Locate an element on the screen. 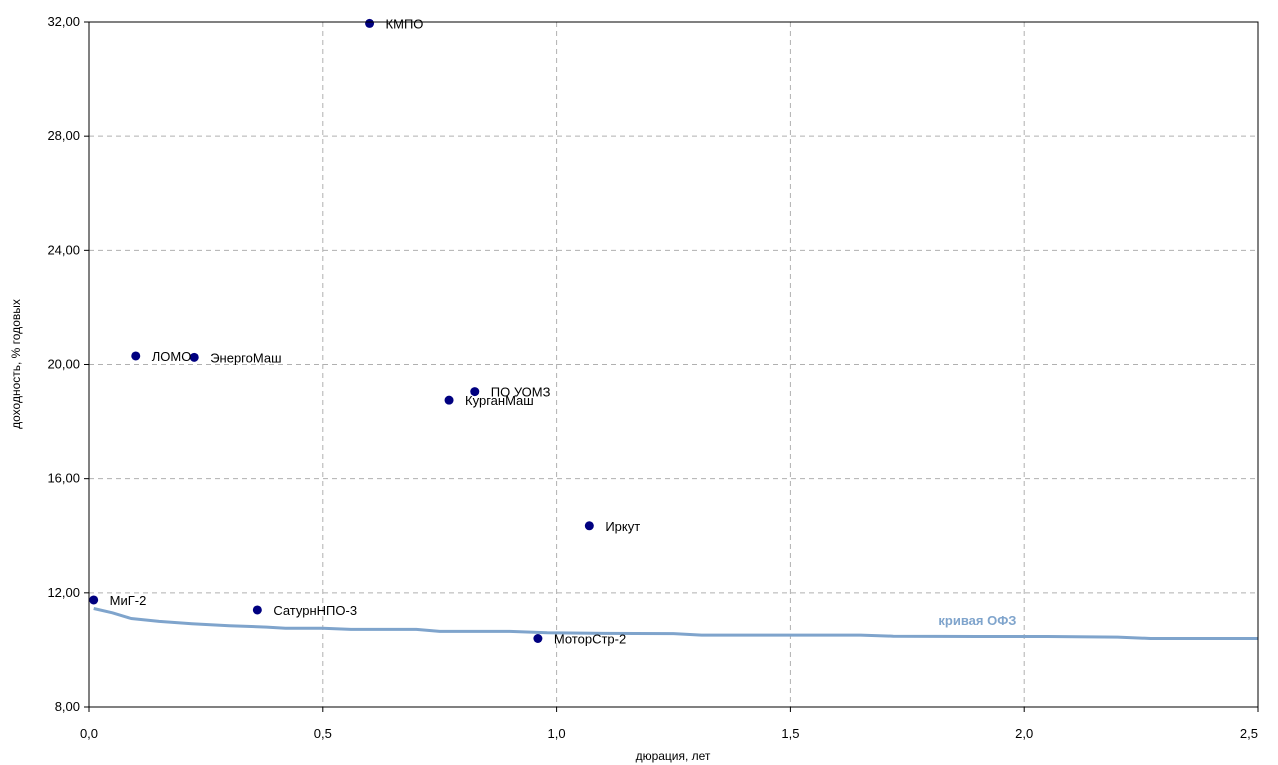 The height and width of the screenshot is (765, 1278). scatter-point-label: МиГ-2 is located at coordinates (128, 600).